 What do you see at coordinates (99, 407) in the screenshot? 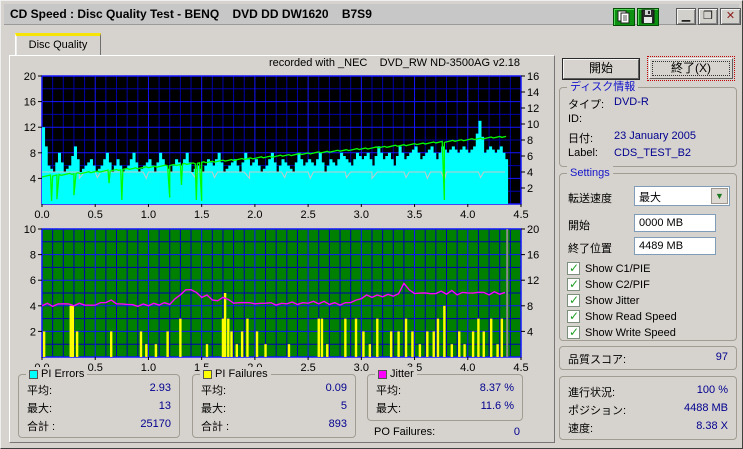
I see `pi-errors-max-row: 最大: 13` at bounding box center [99, 407].